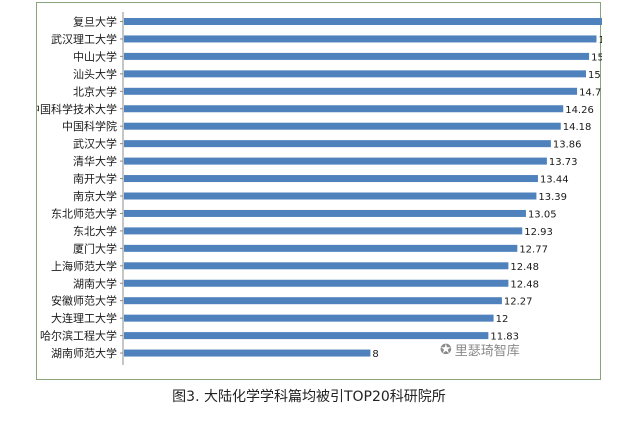 The height and width of the screenshot is (437, 618). I want to click on category-label: 东北大学, so click(95, 231).